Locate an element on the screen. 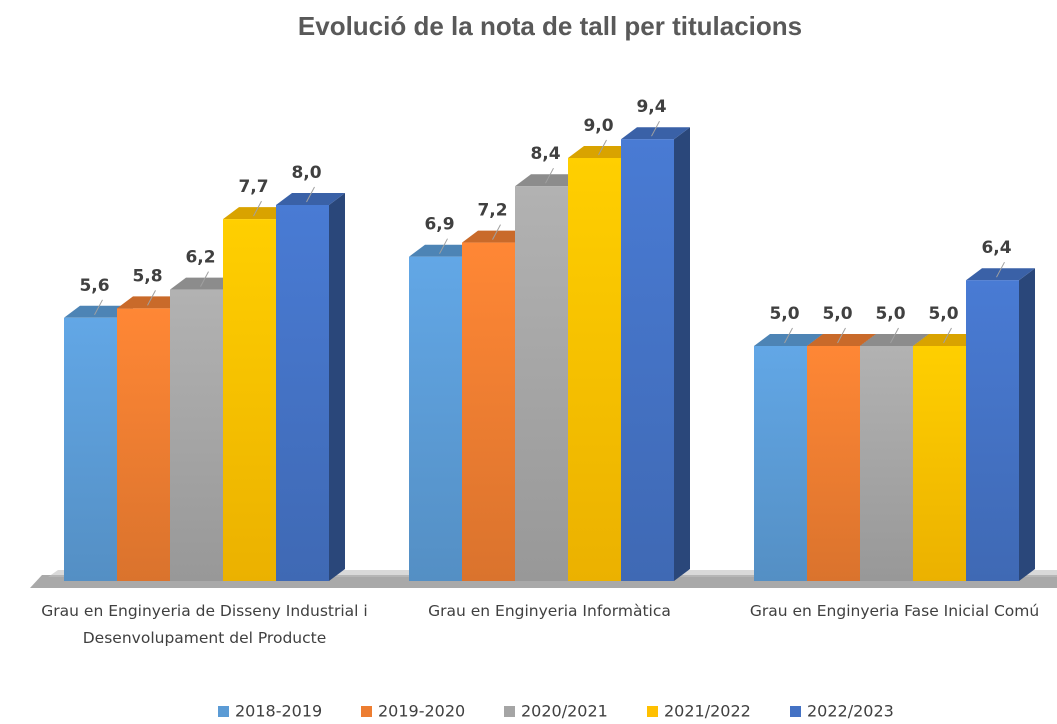 The width and height of the screenshot is (1057, 724). data-label: 6,9 is located at coordinates (439, 225).